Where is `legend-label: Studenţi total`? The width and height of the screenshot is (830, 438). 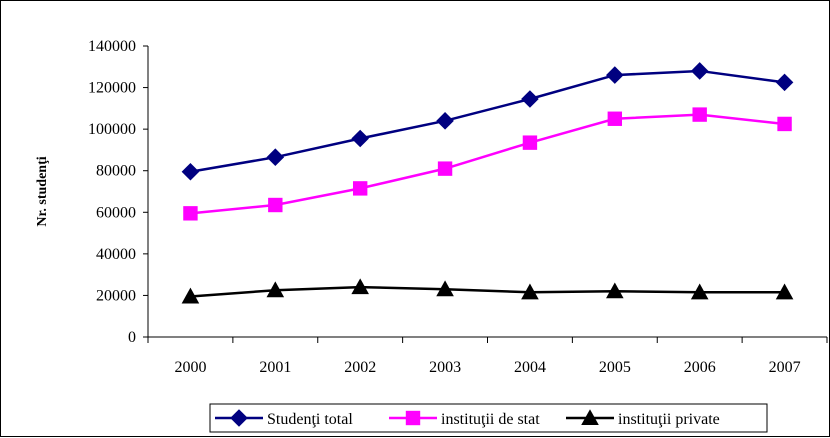 legend-label: Studenţi total is located at coordinates (310, 419).